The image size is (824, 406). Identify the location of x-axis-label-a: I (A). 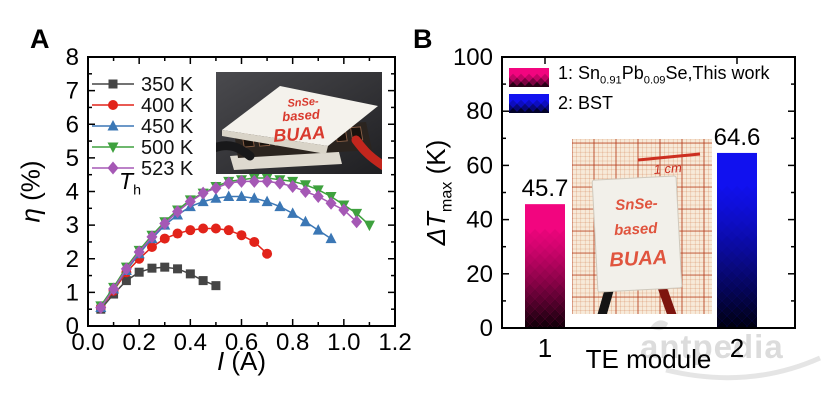
(241, 361).